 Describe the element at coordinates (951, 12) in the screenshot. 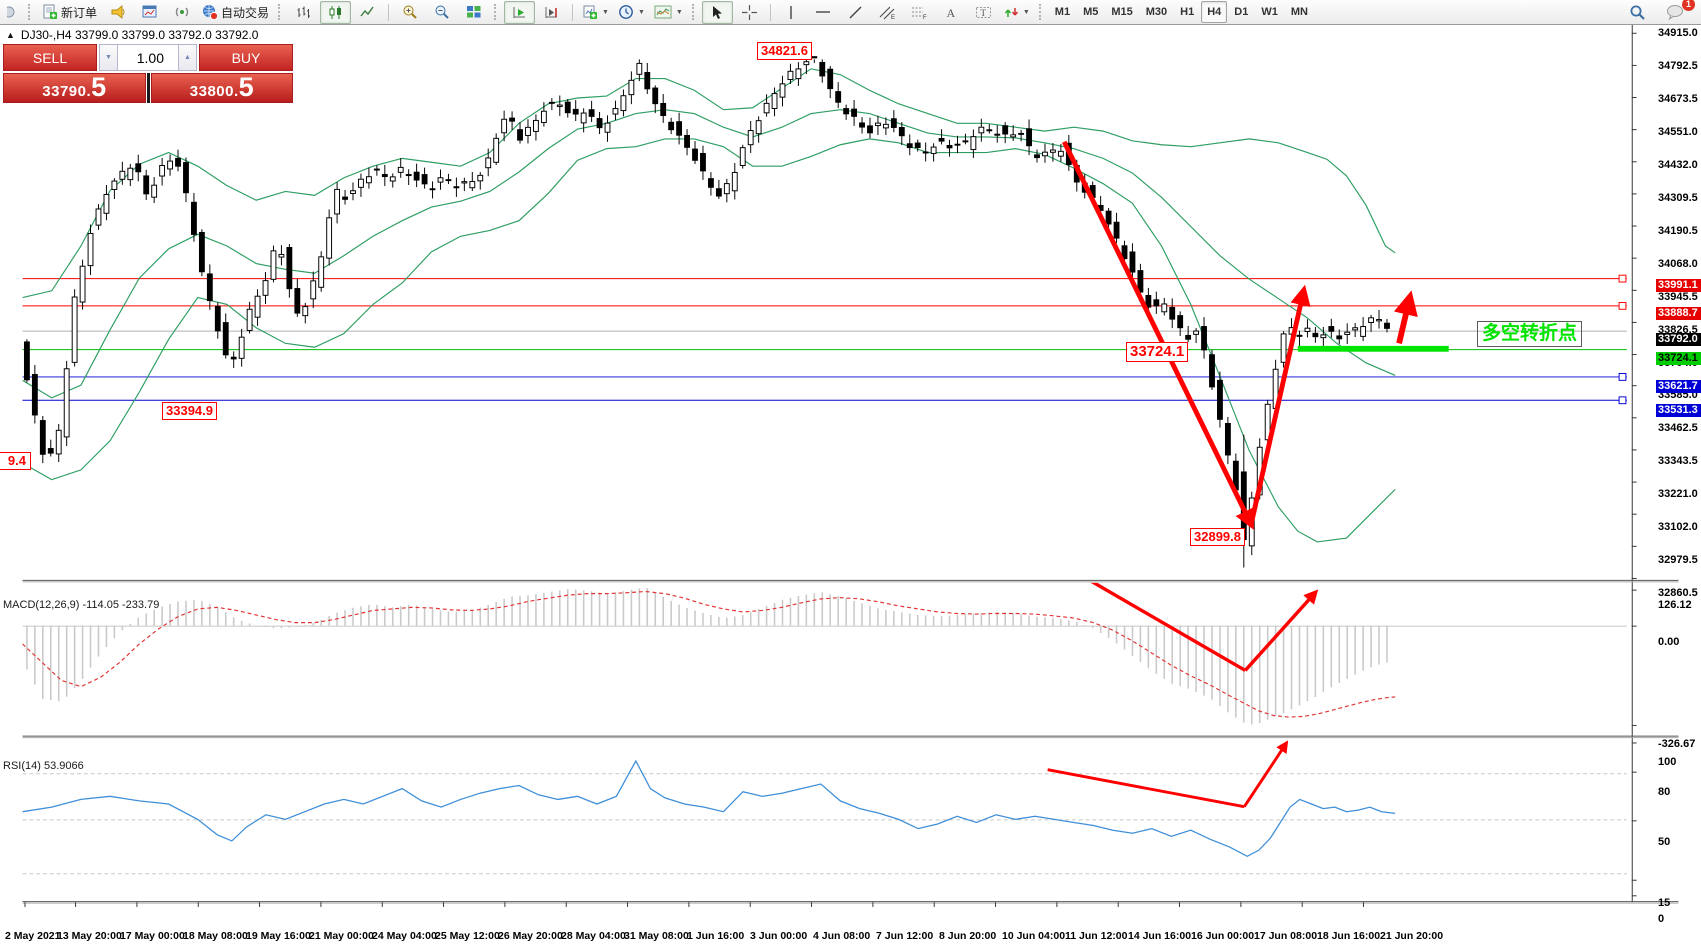

I see `text-tool-button: A` at that location.